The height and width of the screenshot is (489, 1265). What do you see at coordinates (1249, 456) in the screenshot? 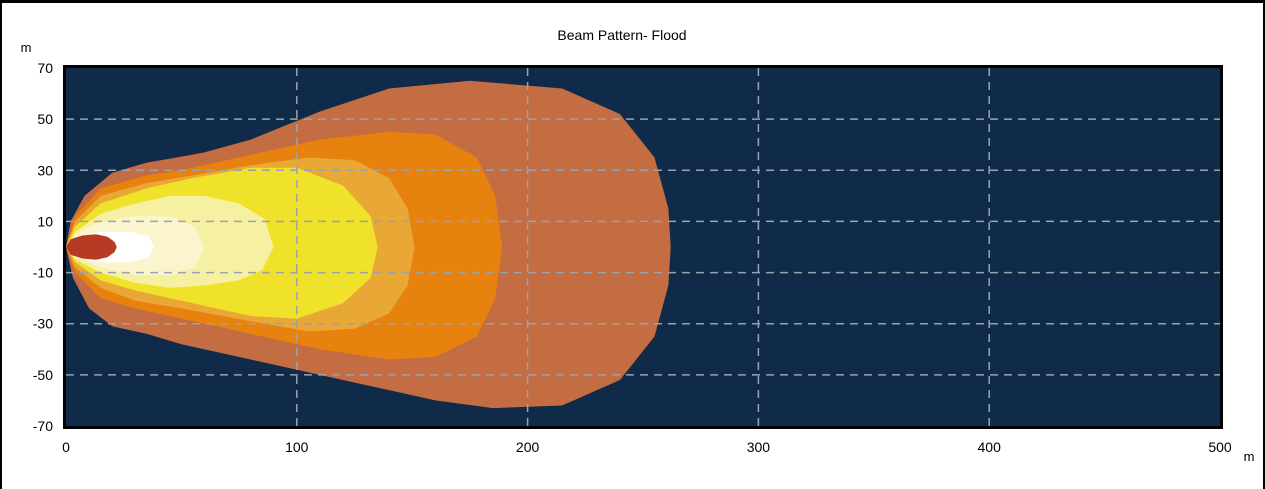
I see `x-axis-unit-label: m` at bounding box center [1249, 456].